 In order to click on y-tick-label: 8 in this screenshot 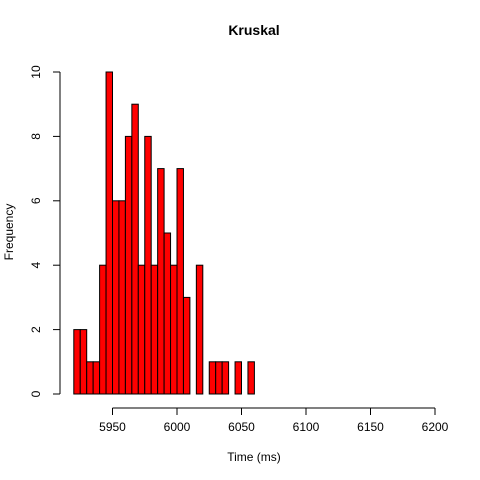, I will do `click(36, 136)`.